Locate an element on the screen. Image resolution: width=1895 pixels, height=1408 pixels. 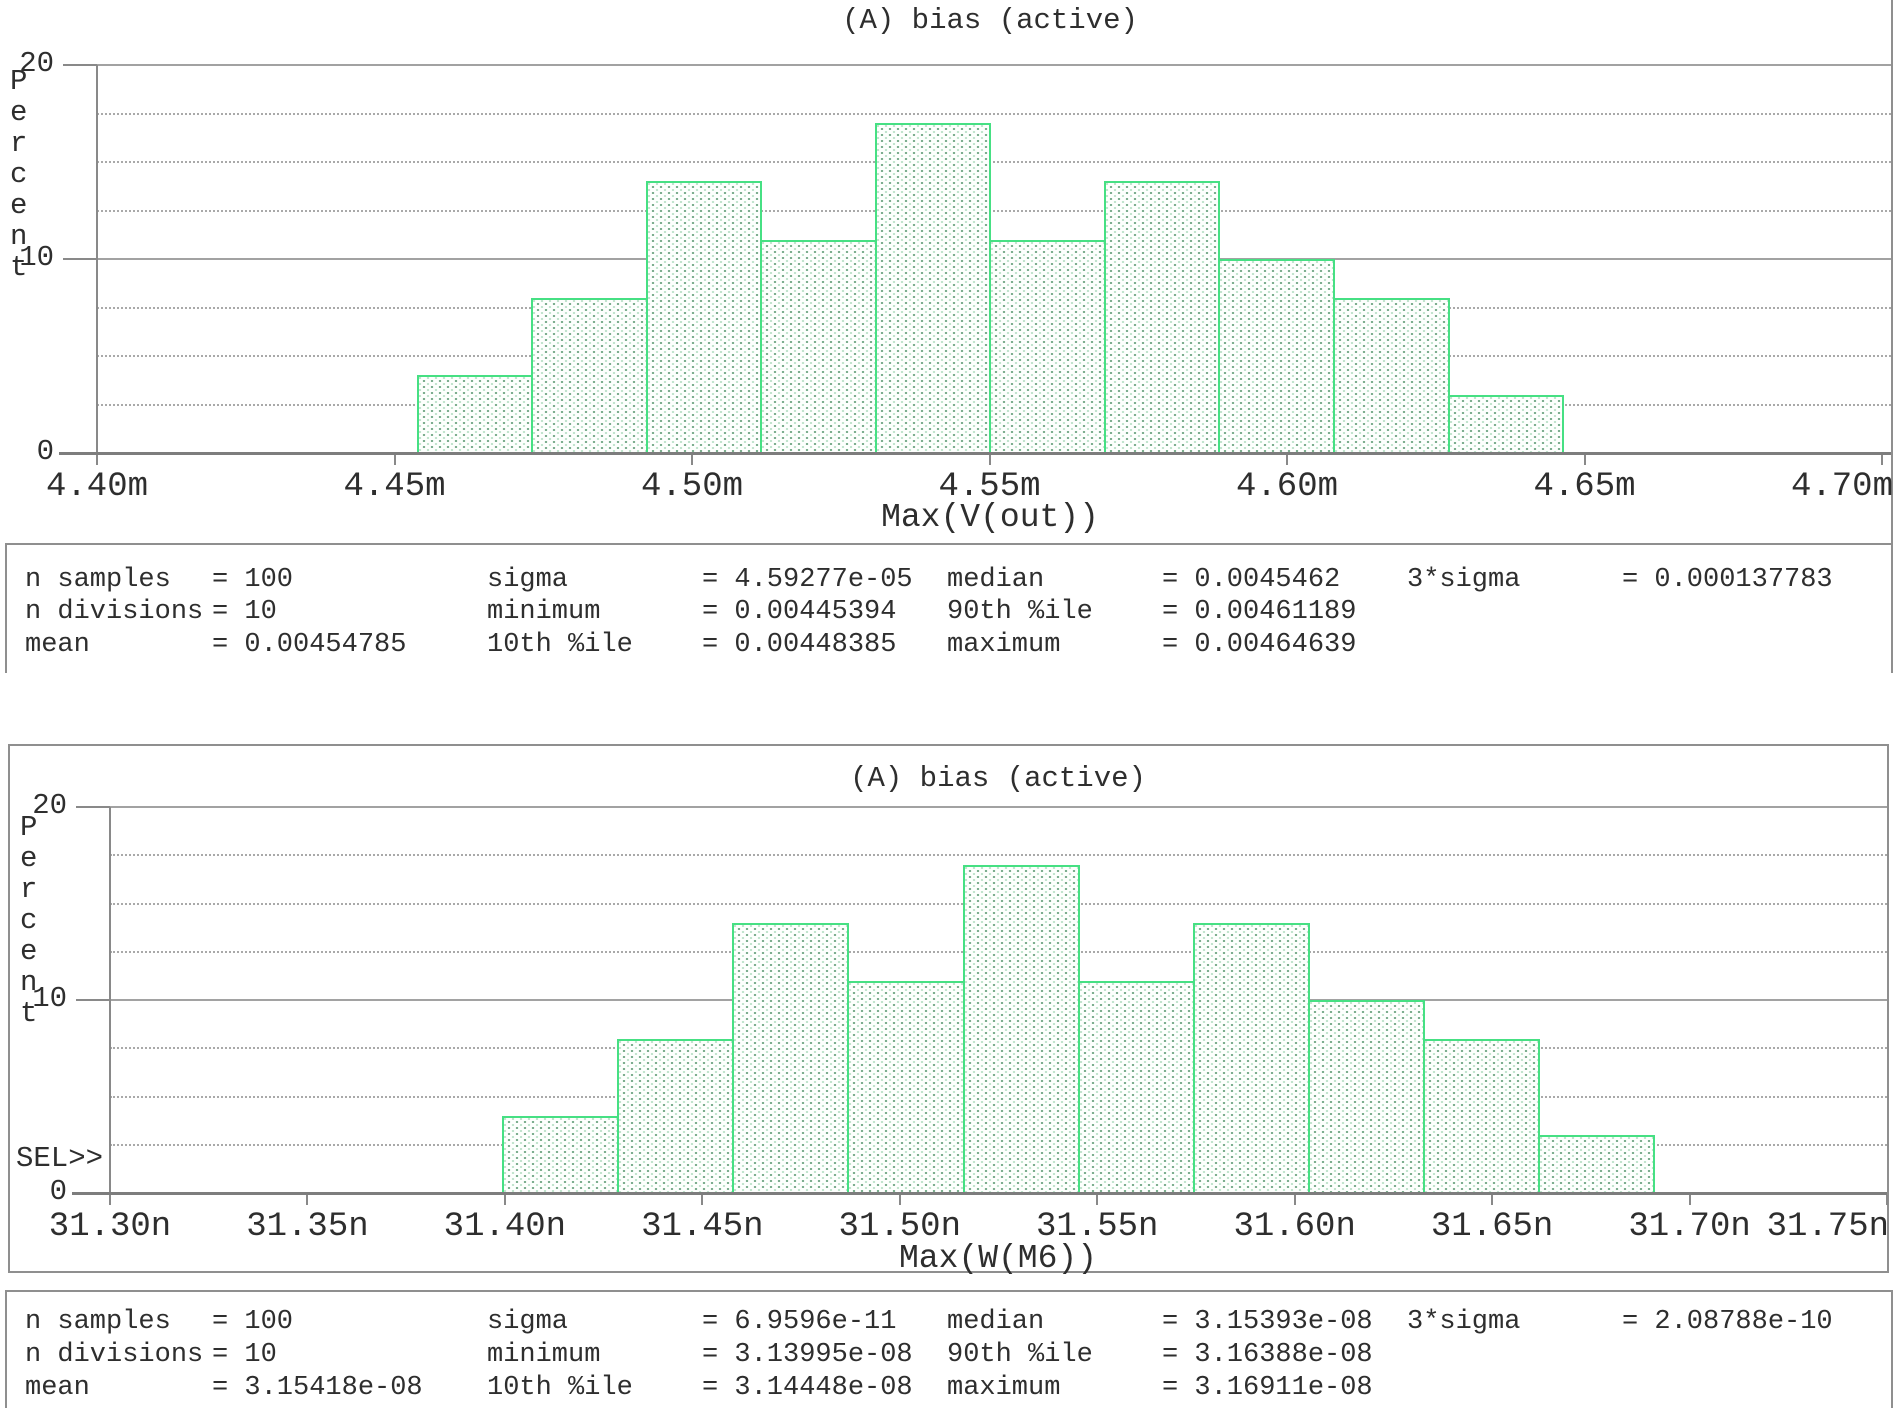
x-tick-label: 31.50n is located at coordinates (899, 1227).